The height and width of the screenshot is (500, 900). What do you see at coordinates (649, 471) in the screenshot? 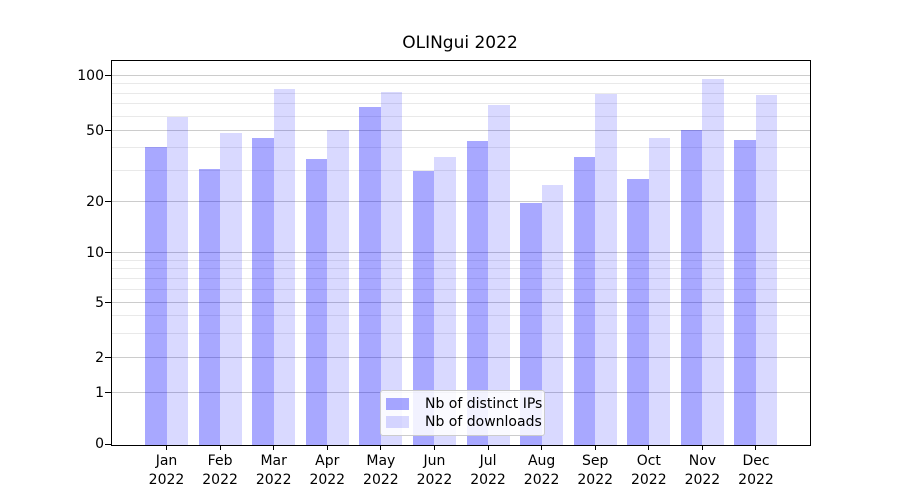
I see `x-axis-tick-label: Oct 2022` at bounding box center [649, 471].